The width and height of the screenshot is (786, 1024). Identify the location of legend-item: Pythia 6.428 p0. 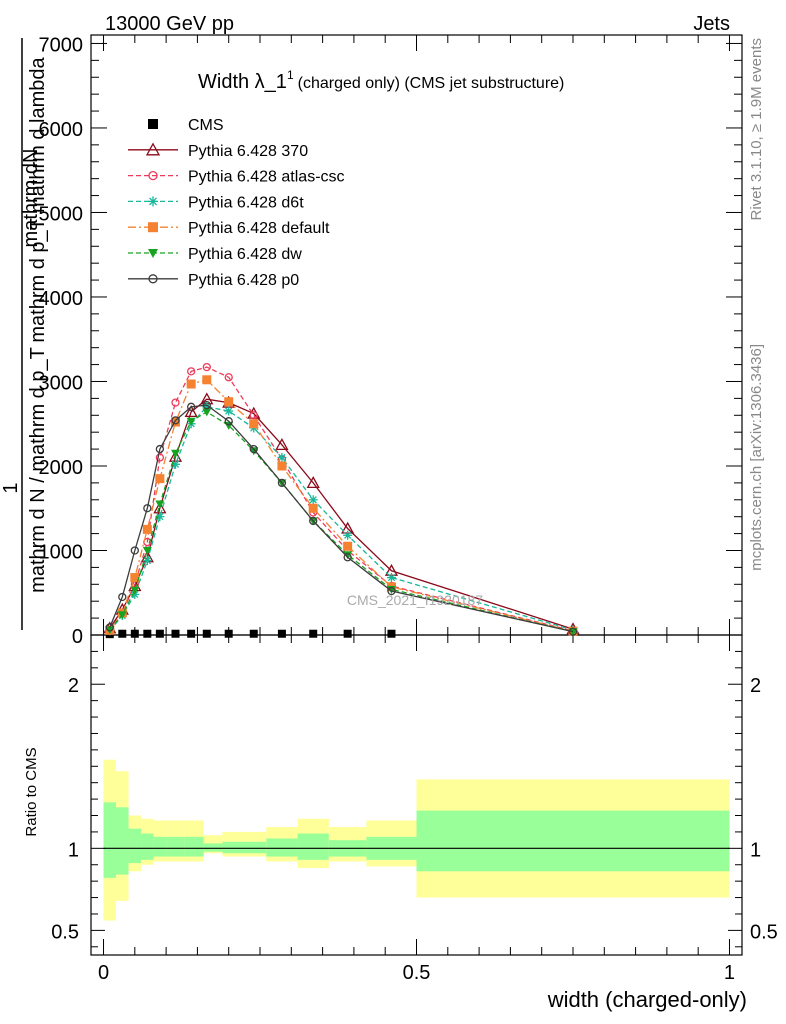
(213, 280).